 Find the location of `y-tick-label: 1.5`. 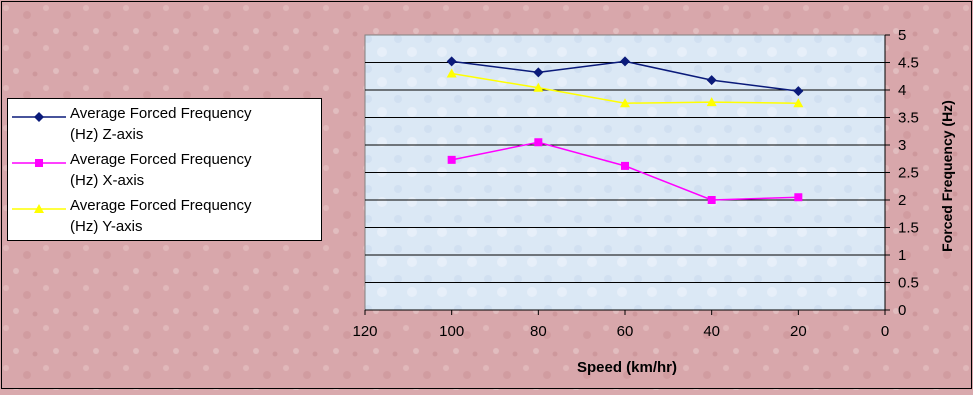

y-tick-label: 1.5 is located at coordinates (908, 228).